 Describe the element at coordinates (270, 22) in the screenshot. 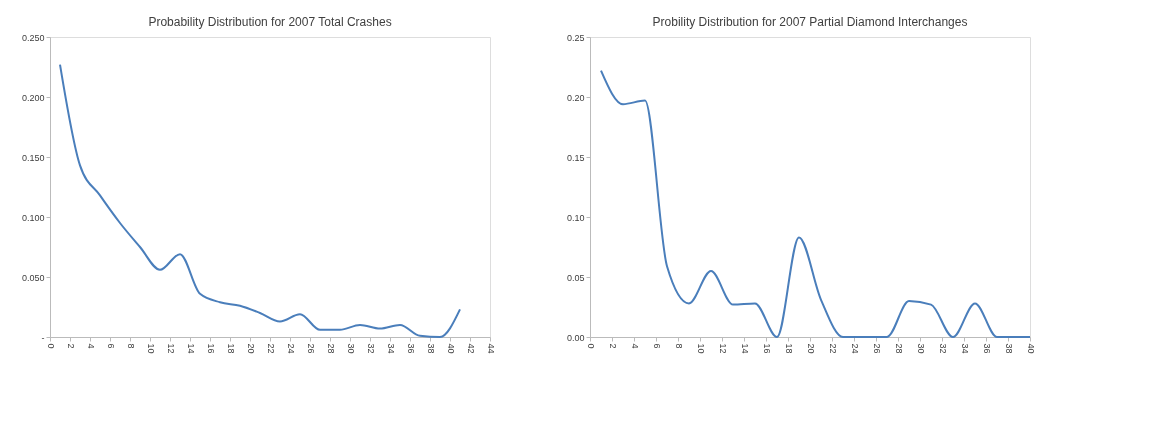

I see `chart-title: Probability Distribution for 2007 Total Crashes` at that location.